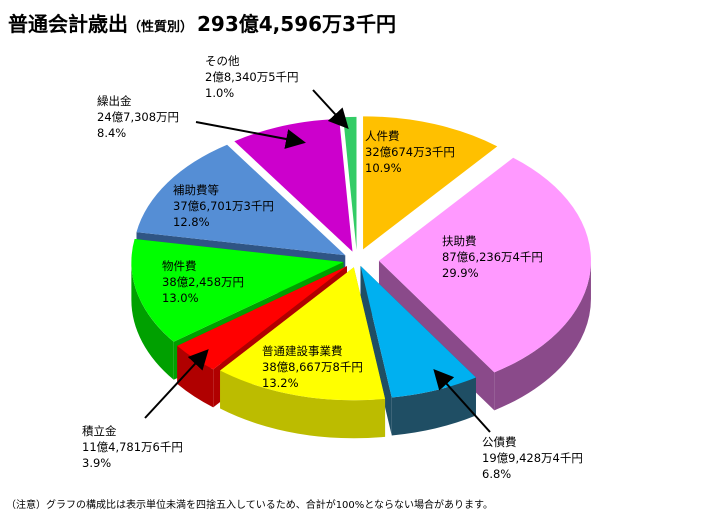 Image resolution: width=707 pixels, height=521 pixels. I want to click on slice-amount: 32億674万3千円, so click(410, 152).